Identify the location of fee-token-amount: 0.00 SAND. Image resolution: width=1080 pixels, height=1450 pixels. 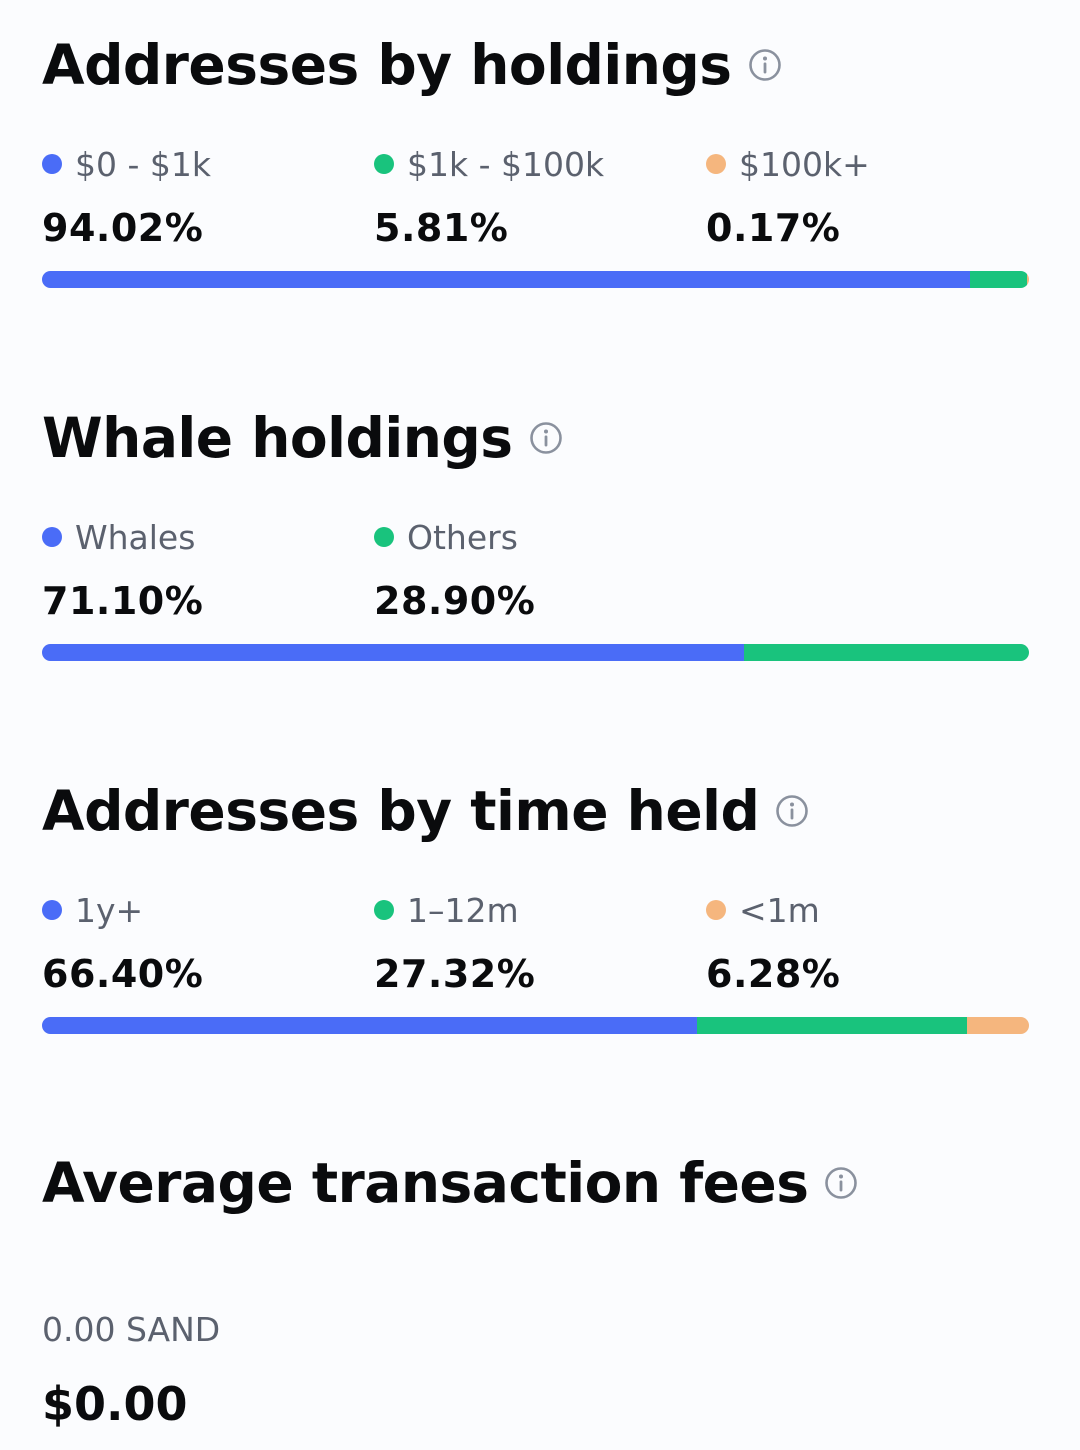
(131, 1329).